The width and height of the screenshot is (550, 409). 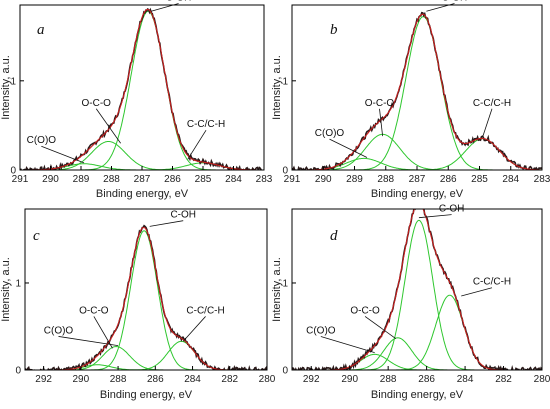 I want to click on x-tick-label: 282, so click(x=229, y=379).